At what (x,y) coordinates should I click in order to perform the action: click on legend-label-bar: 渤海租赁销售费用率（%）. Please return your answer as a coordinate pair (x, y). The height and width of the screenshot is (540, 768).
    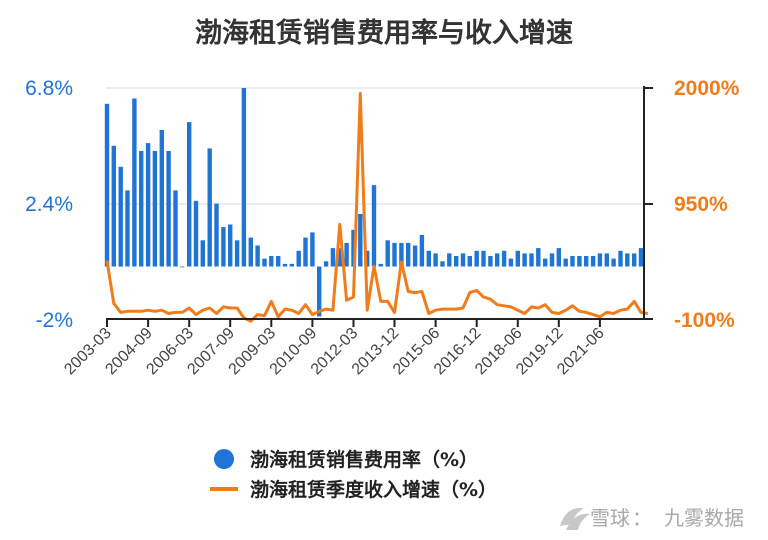
    Looking at the image, I should click on (364, 459).